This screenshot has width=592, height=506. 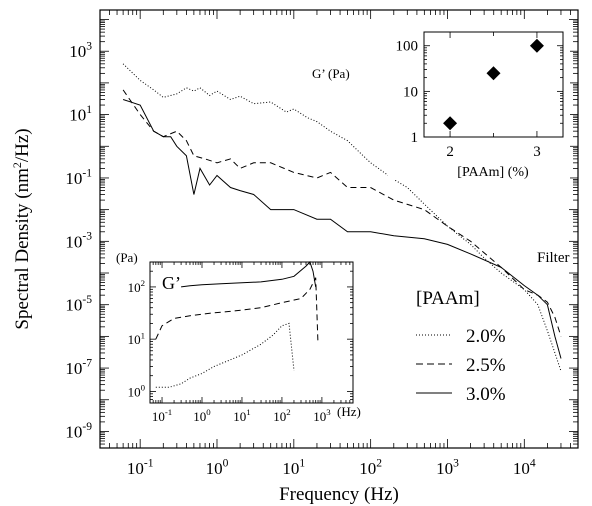 I want to click on inset1-y-tick-label-0: 1, so click(x=415, y=138).